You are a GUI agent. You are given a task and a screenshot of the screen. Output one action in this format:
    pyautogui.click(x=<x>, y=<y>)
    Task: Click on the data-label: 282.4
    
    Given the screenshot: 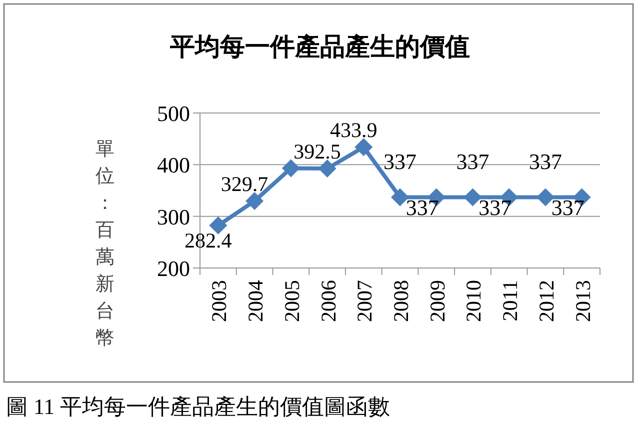 What is the action you would take?
    pyautogui.click(x=208, y=240)
    